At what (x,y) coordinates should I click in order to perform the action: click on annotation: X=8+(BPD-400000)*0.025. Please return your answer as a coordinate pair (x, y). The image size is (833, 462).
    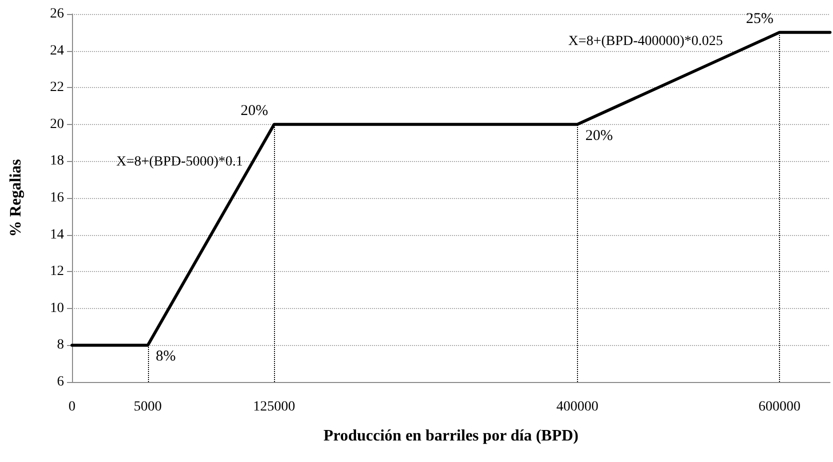
    Looking at the image, I should click on (645, 42).